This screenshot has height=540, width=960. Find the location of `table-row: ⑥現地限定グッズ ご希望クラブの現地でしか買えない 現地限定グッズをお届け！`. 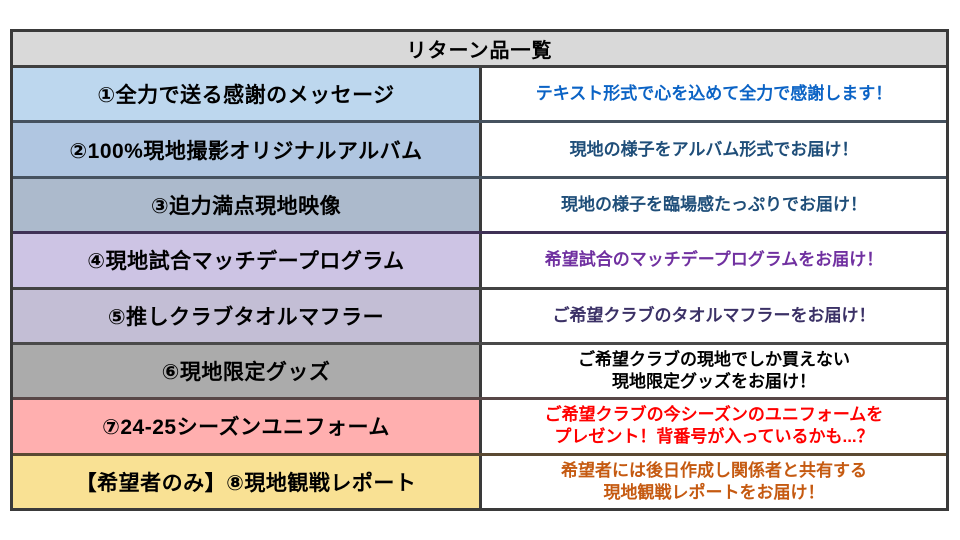

table-row: ⑥現地限定グッズ ご希望クラブの現地でしか買えない 現地限定グッズをお届け！ is located at coordinates (479, 369).